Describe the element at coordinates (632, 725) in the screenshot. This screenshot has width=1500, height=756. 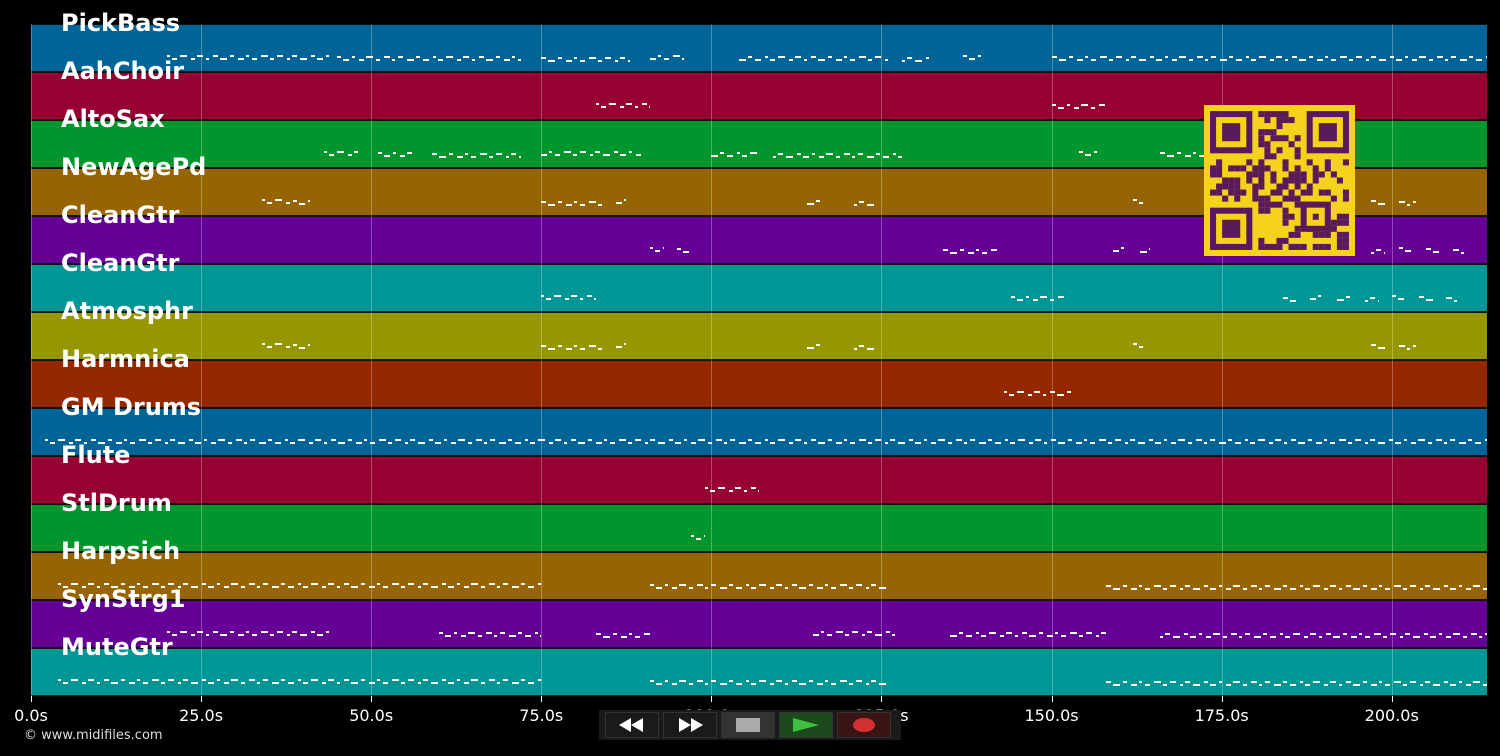
I see `rewind-button` at that location.